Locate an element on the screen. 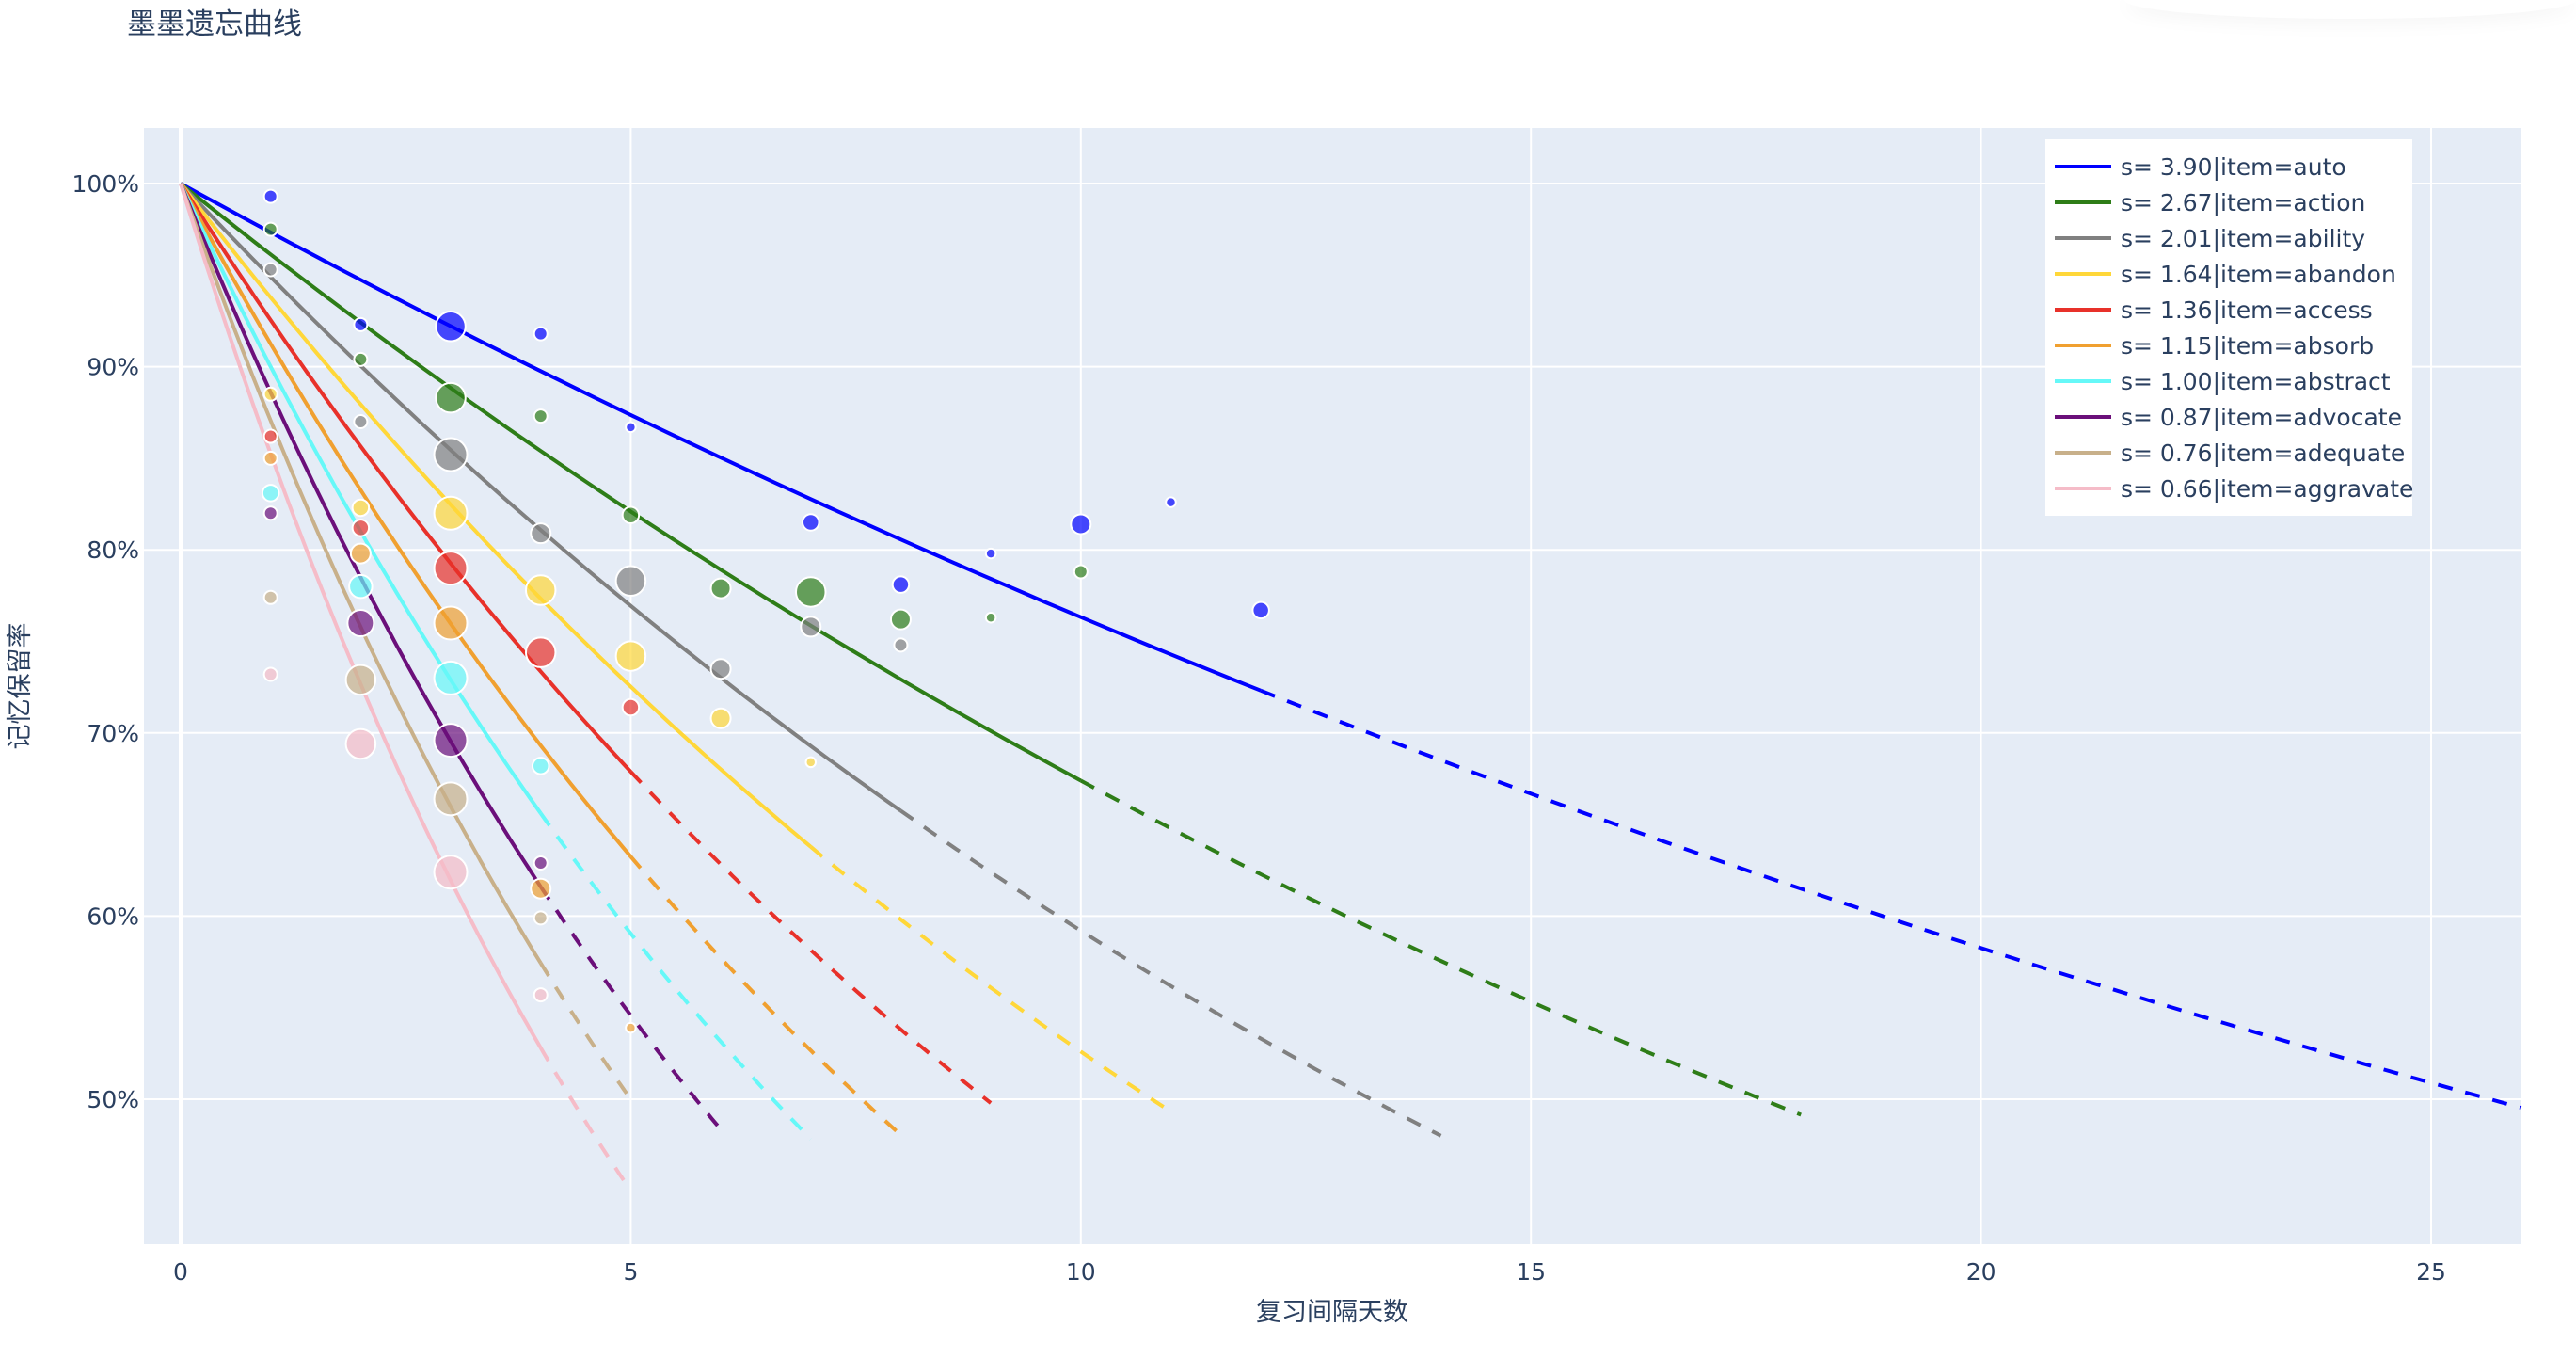 The height and width of the screenshot is (1359, 2576). legend-item: s= 3.90|item=auto is located at coordinates (2200, 167).